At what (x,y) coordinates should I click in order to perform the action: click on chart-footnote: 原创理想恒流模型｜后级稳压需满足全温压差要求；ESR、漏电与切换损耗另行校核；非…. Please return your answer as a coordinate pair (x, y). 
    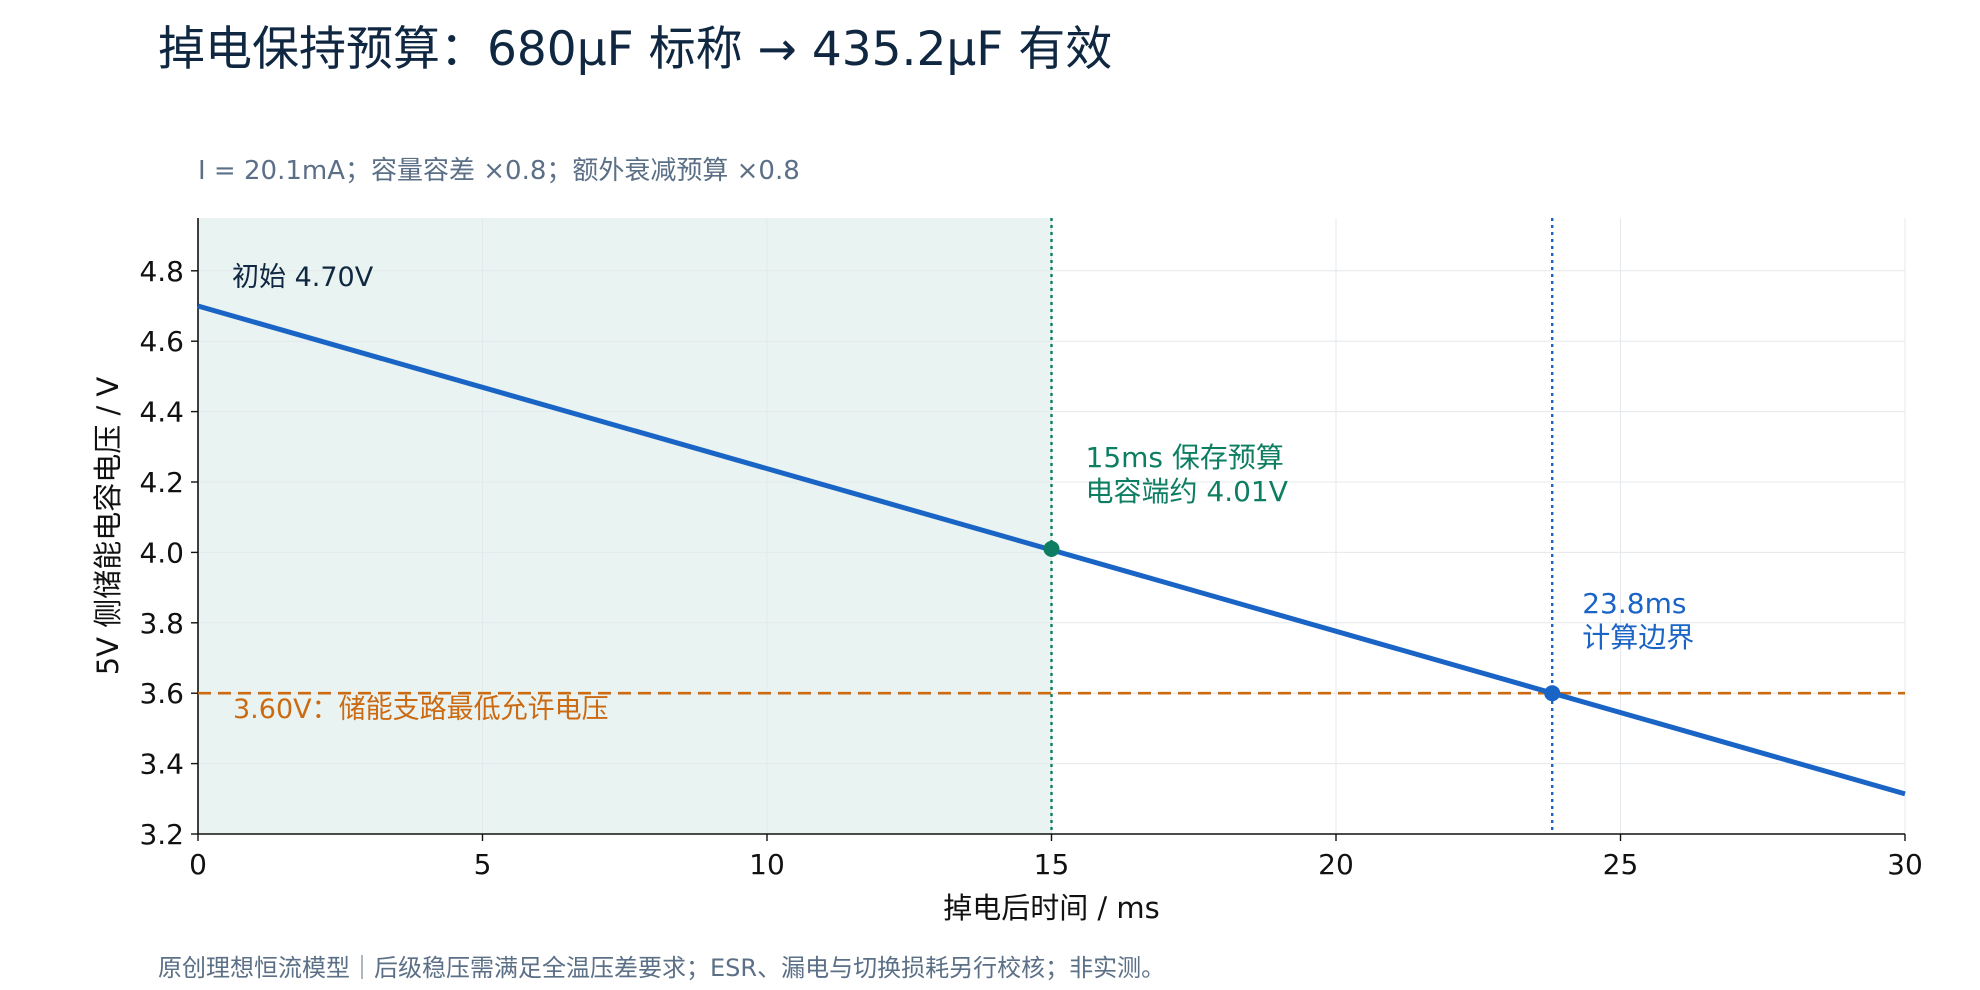
    Looking at the image, I should click on (662, 968).